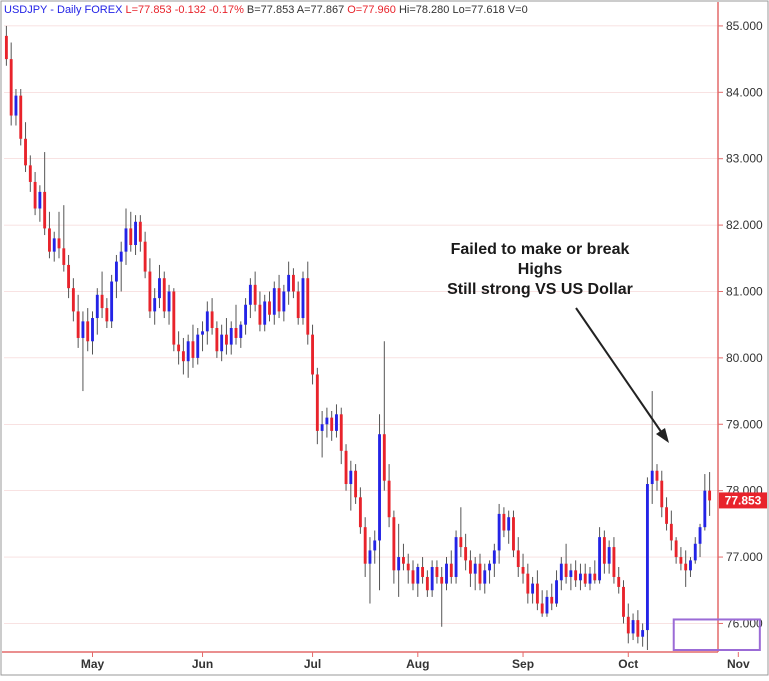 Image resolution: width=769 pixels, height=681 pixels. What do you see at coordinates (371, 10) in the screenshot?
I see `header-open: O=77.960` at bounding box center [371, 10].